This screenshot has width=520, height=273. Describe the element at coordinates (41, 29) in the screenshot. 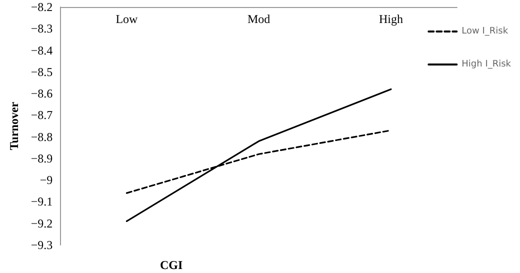

I see `y-tick-label: −8.3` at that location.